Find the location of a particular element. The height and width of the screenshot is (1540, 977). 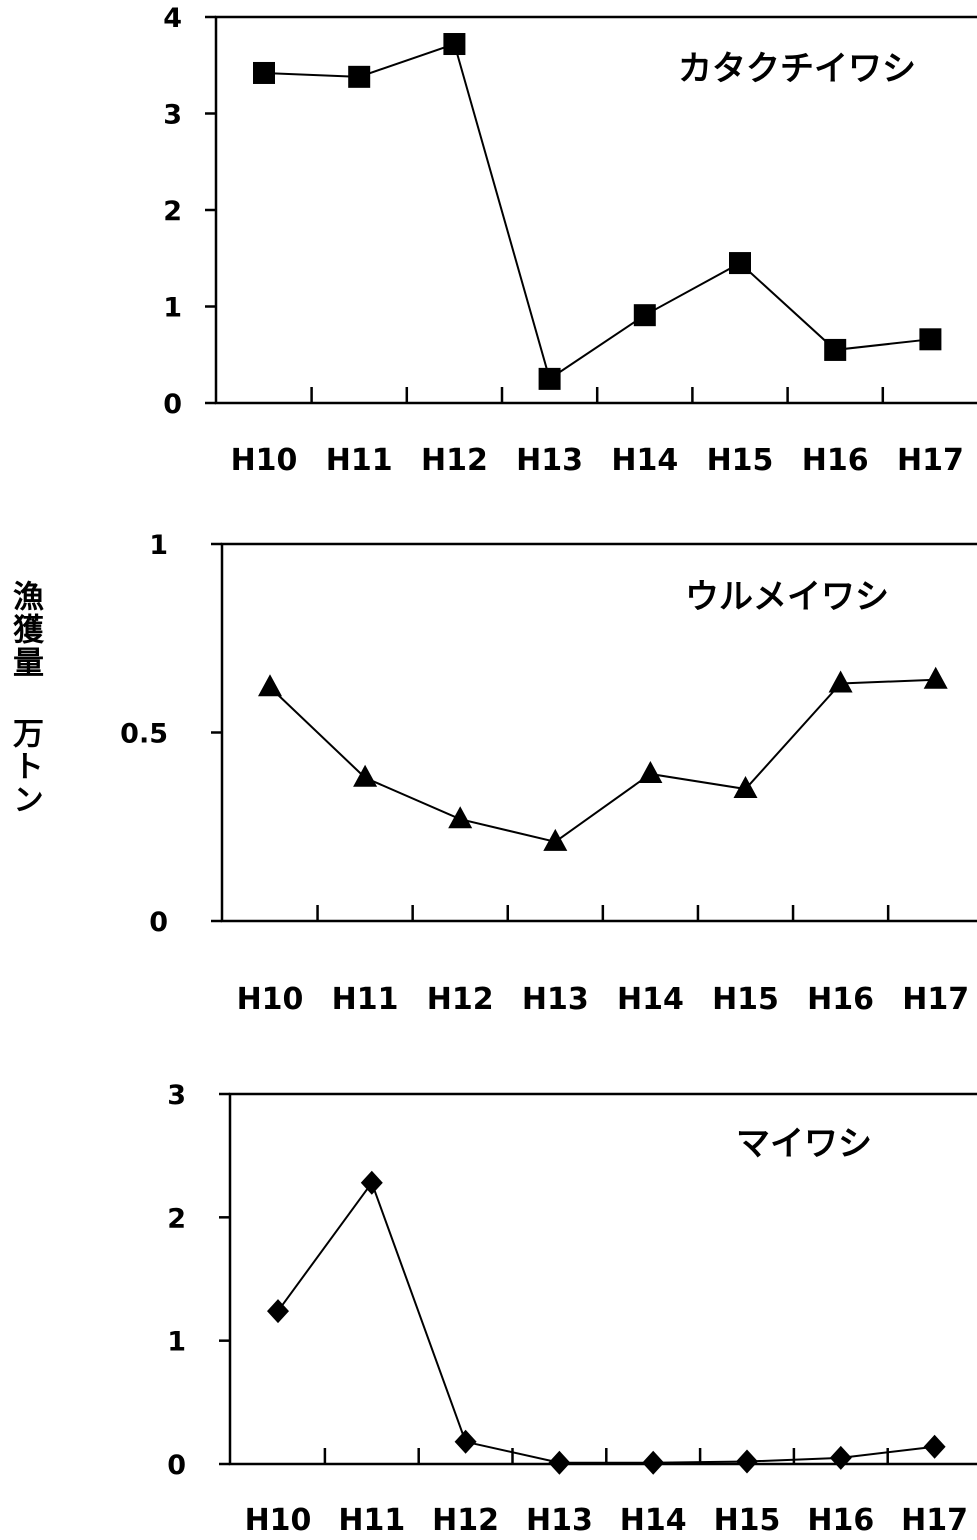

chart-title: カタクチイワシ is located at coordinates (797, 69).